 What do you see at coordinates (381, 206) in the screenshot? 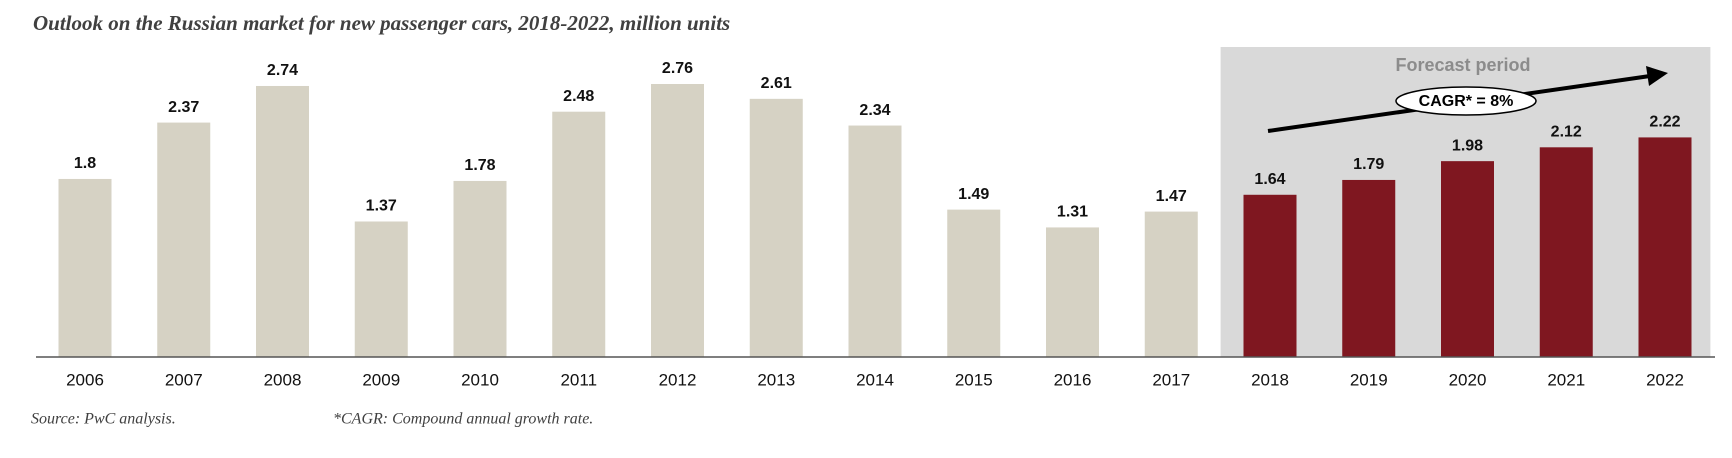
I see `value-label: 1.37` at bounding box center [381, 206].